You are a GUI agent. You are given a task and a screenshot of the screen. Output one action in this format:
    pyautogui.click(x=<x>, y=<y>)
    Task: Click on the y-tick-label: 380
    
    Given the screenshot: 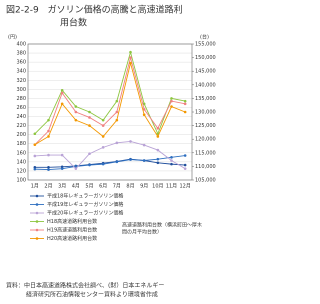 What is the action you would take?
    pyautogui.click(x=21, y=54)
    